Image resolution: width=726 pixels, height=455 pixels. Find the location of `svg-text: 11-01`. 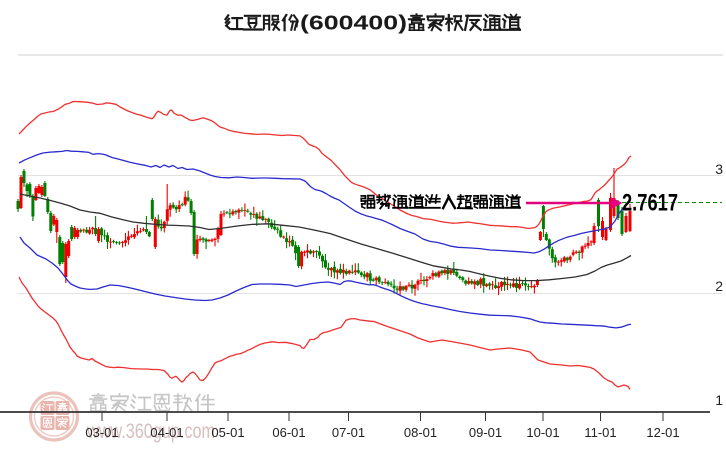

svg-text: 11-01 is located at coordinates (600, 432).